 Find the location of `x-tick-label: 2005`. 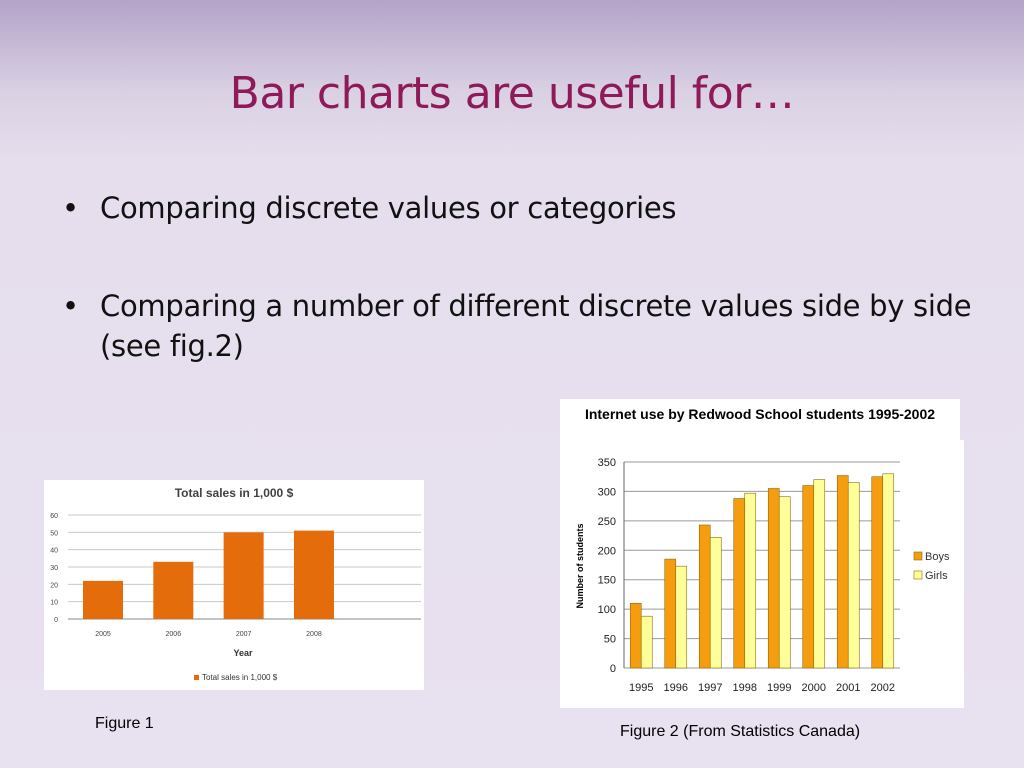

x-tick-label: 2005 is located at coordinates (103, 634).